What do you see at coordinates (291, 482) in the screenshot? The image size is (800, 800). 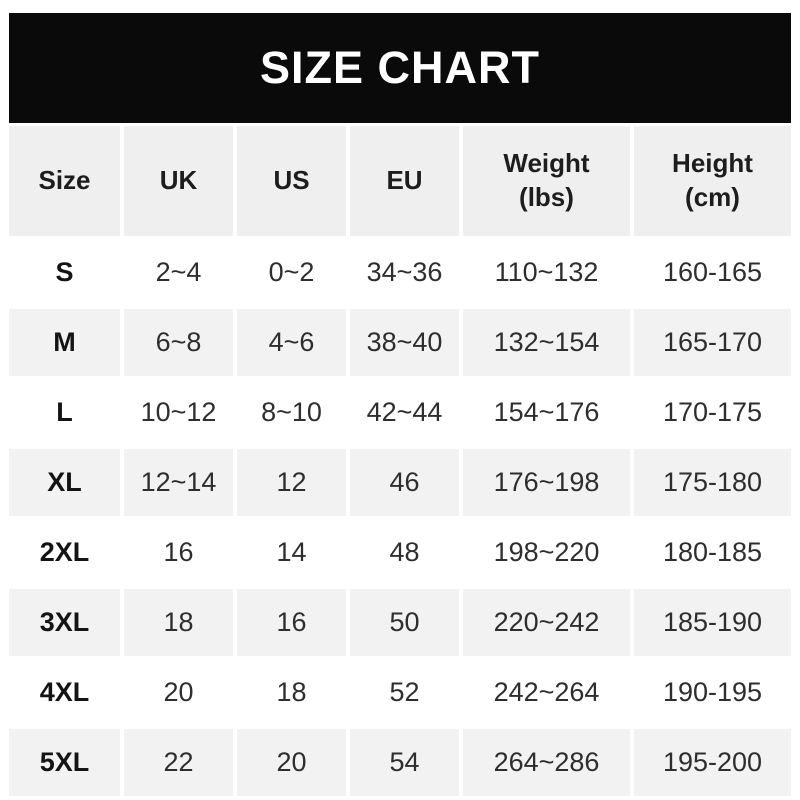 I see `cell-us: 12` at bounding box center [291, 482].